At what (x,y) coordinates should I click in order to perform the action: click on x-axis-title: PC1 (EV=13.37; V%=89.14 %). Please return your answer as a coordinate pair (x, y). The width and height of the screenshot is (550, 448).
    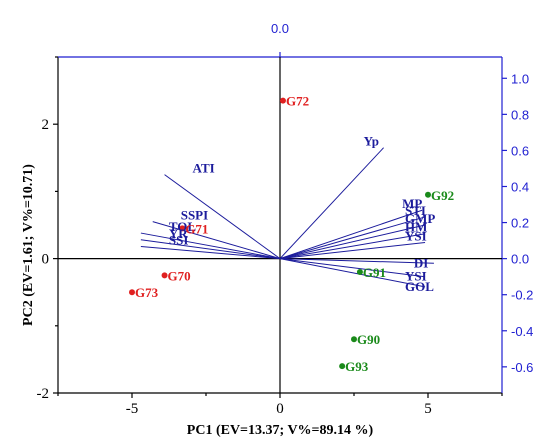
    Looking at the image, I should click on (280, 430).